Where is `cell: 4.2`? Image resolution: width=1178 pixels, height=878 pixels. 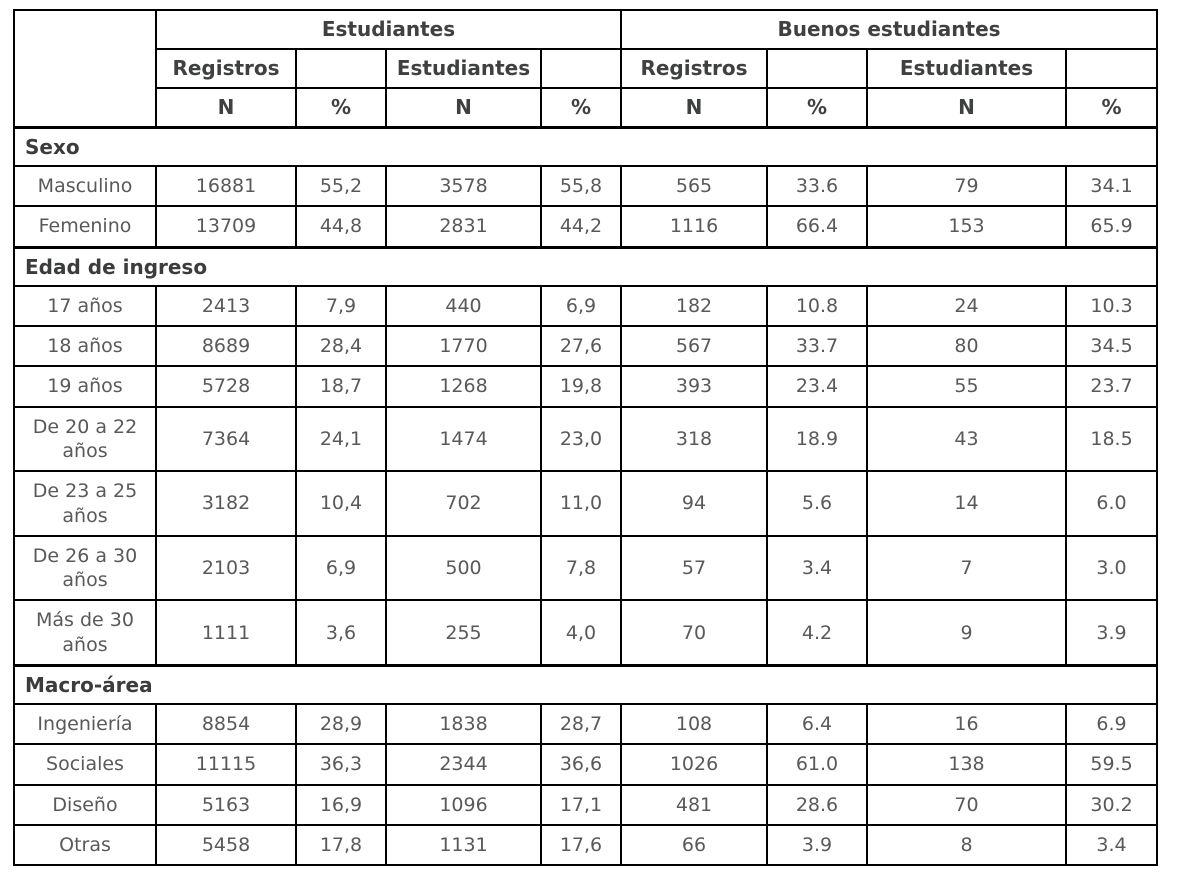 cell: 4.2 is located at coordinates (817, 633).